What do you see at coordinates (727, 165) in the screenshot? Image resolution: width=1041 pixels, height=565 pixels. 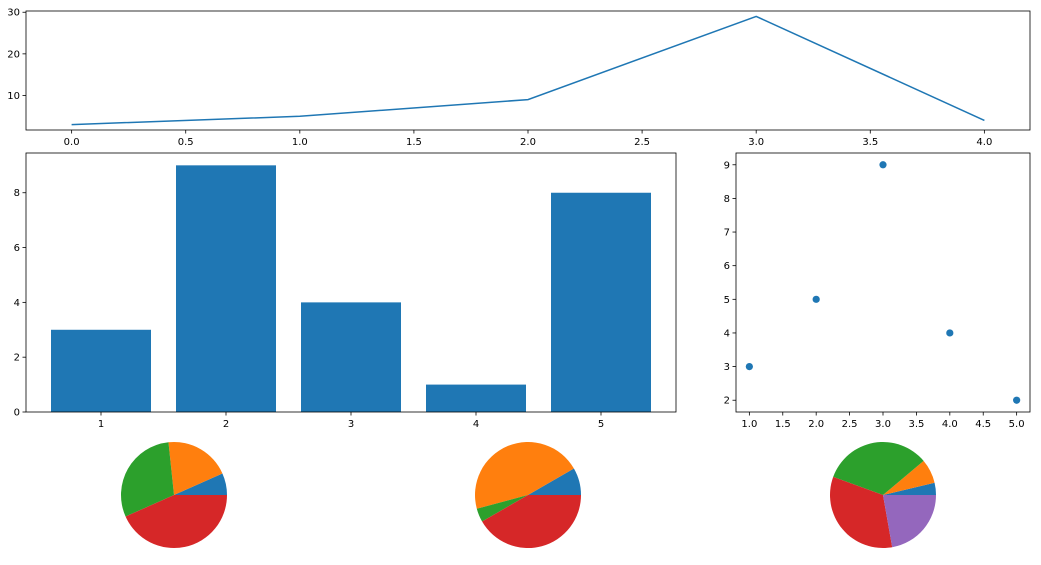 I see `y-tick-label: 9` at bounding box center [727, 165].